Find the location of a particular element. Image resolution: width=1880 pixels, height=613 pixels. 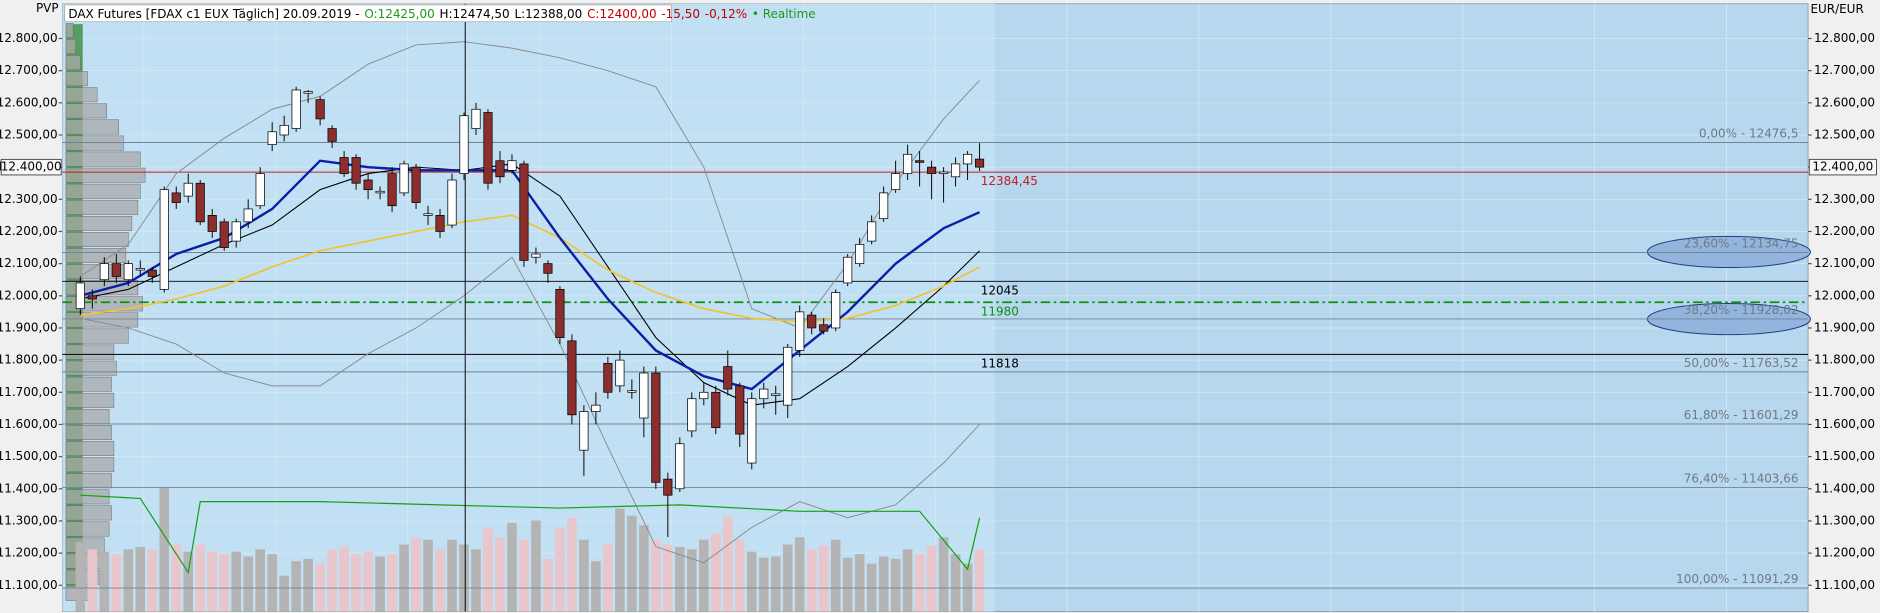

y-tick-label: 12.200,00 is located at coordinates (29, 231).